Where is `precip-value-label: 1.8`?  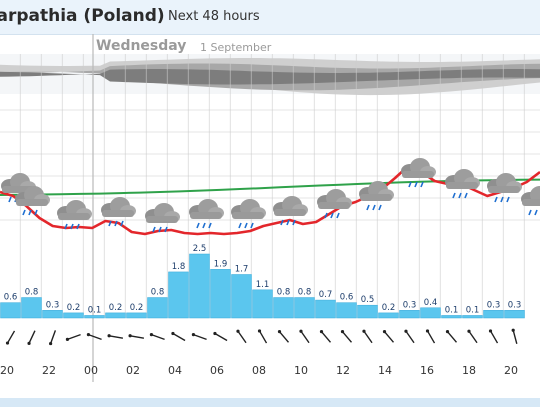
precip-value-label: 1.8 is located at coordinates (179, 267).